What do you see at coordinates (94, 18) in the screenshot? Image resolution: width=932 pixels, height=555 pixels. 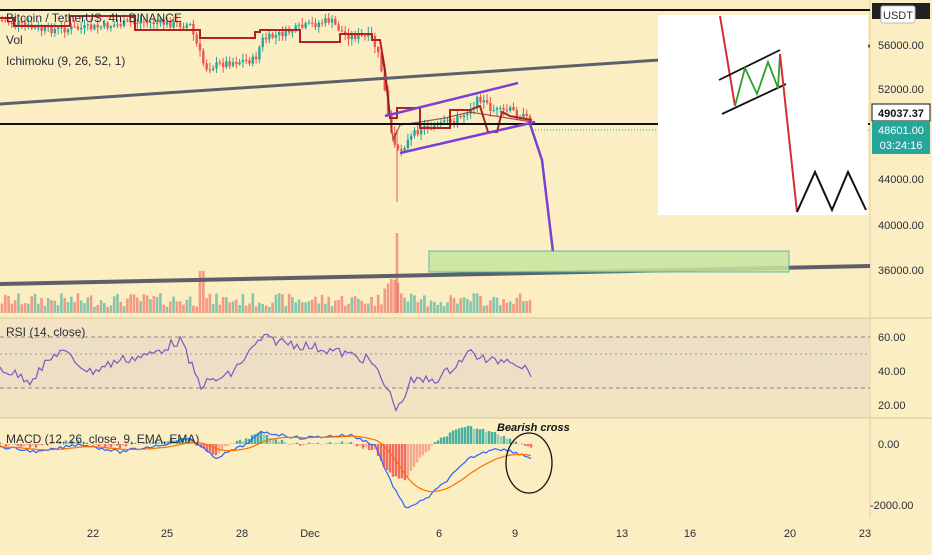 I see `symbol-legend: Bitcoin / TetherUS, 4h, BINANCE` at bounding box center [94, 18].